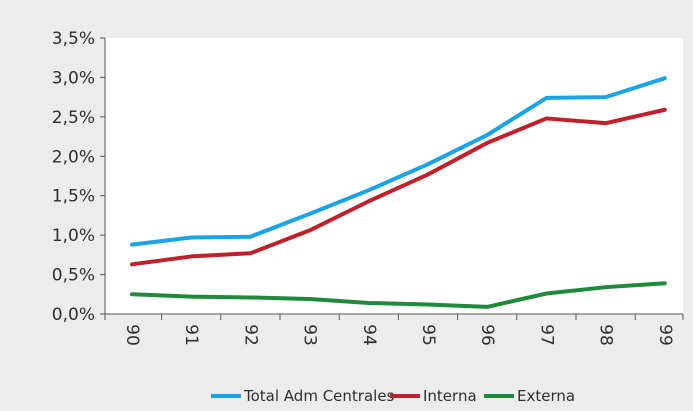  Describe the element at coordinates (73, 276) in the screenshot. I see `y-tick-label: 0,5%` at that location.